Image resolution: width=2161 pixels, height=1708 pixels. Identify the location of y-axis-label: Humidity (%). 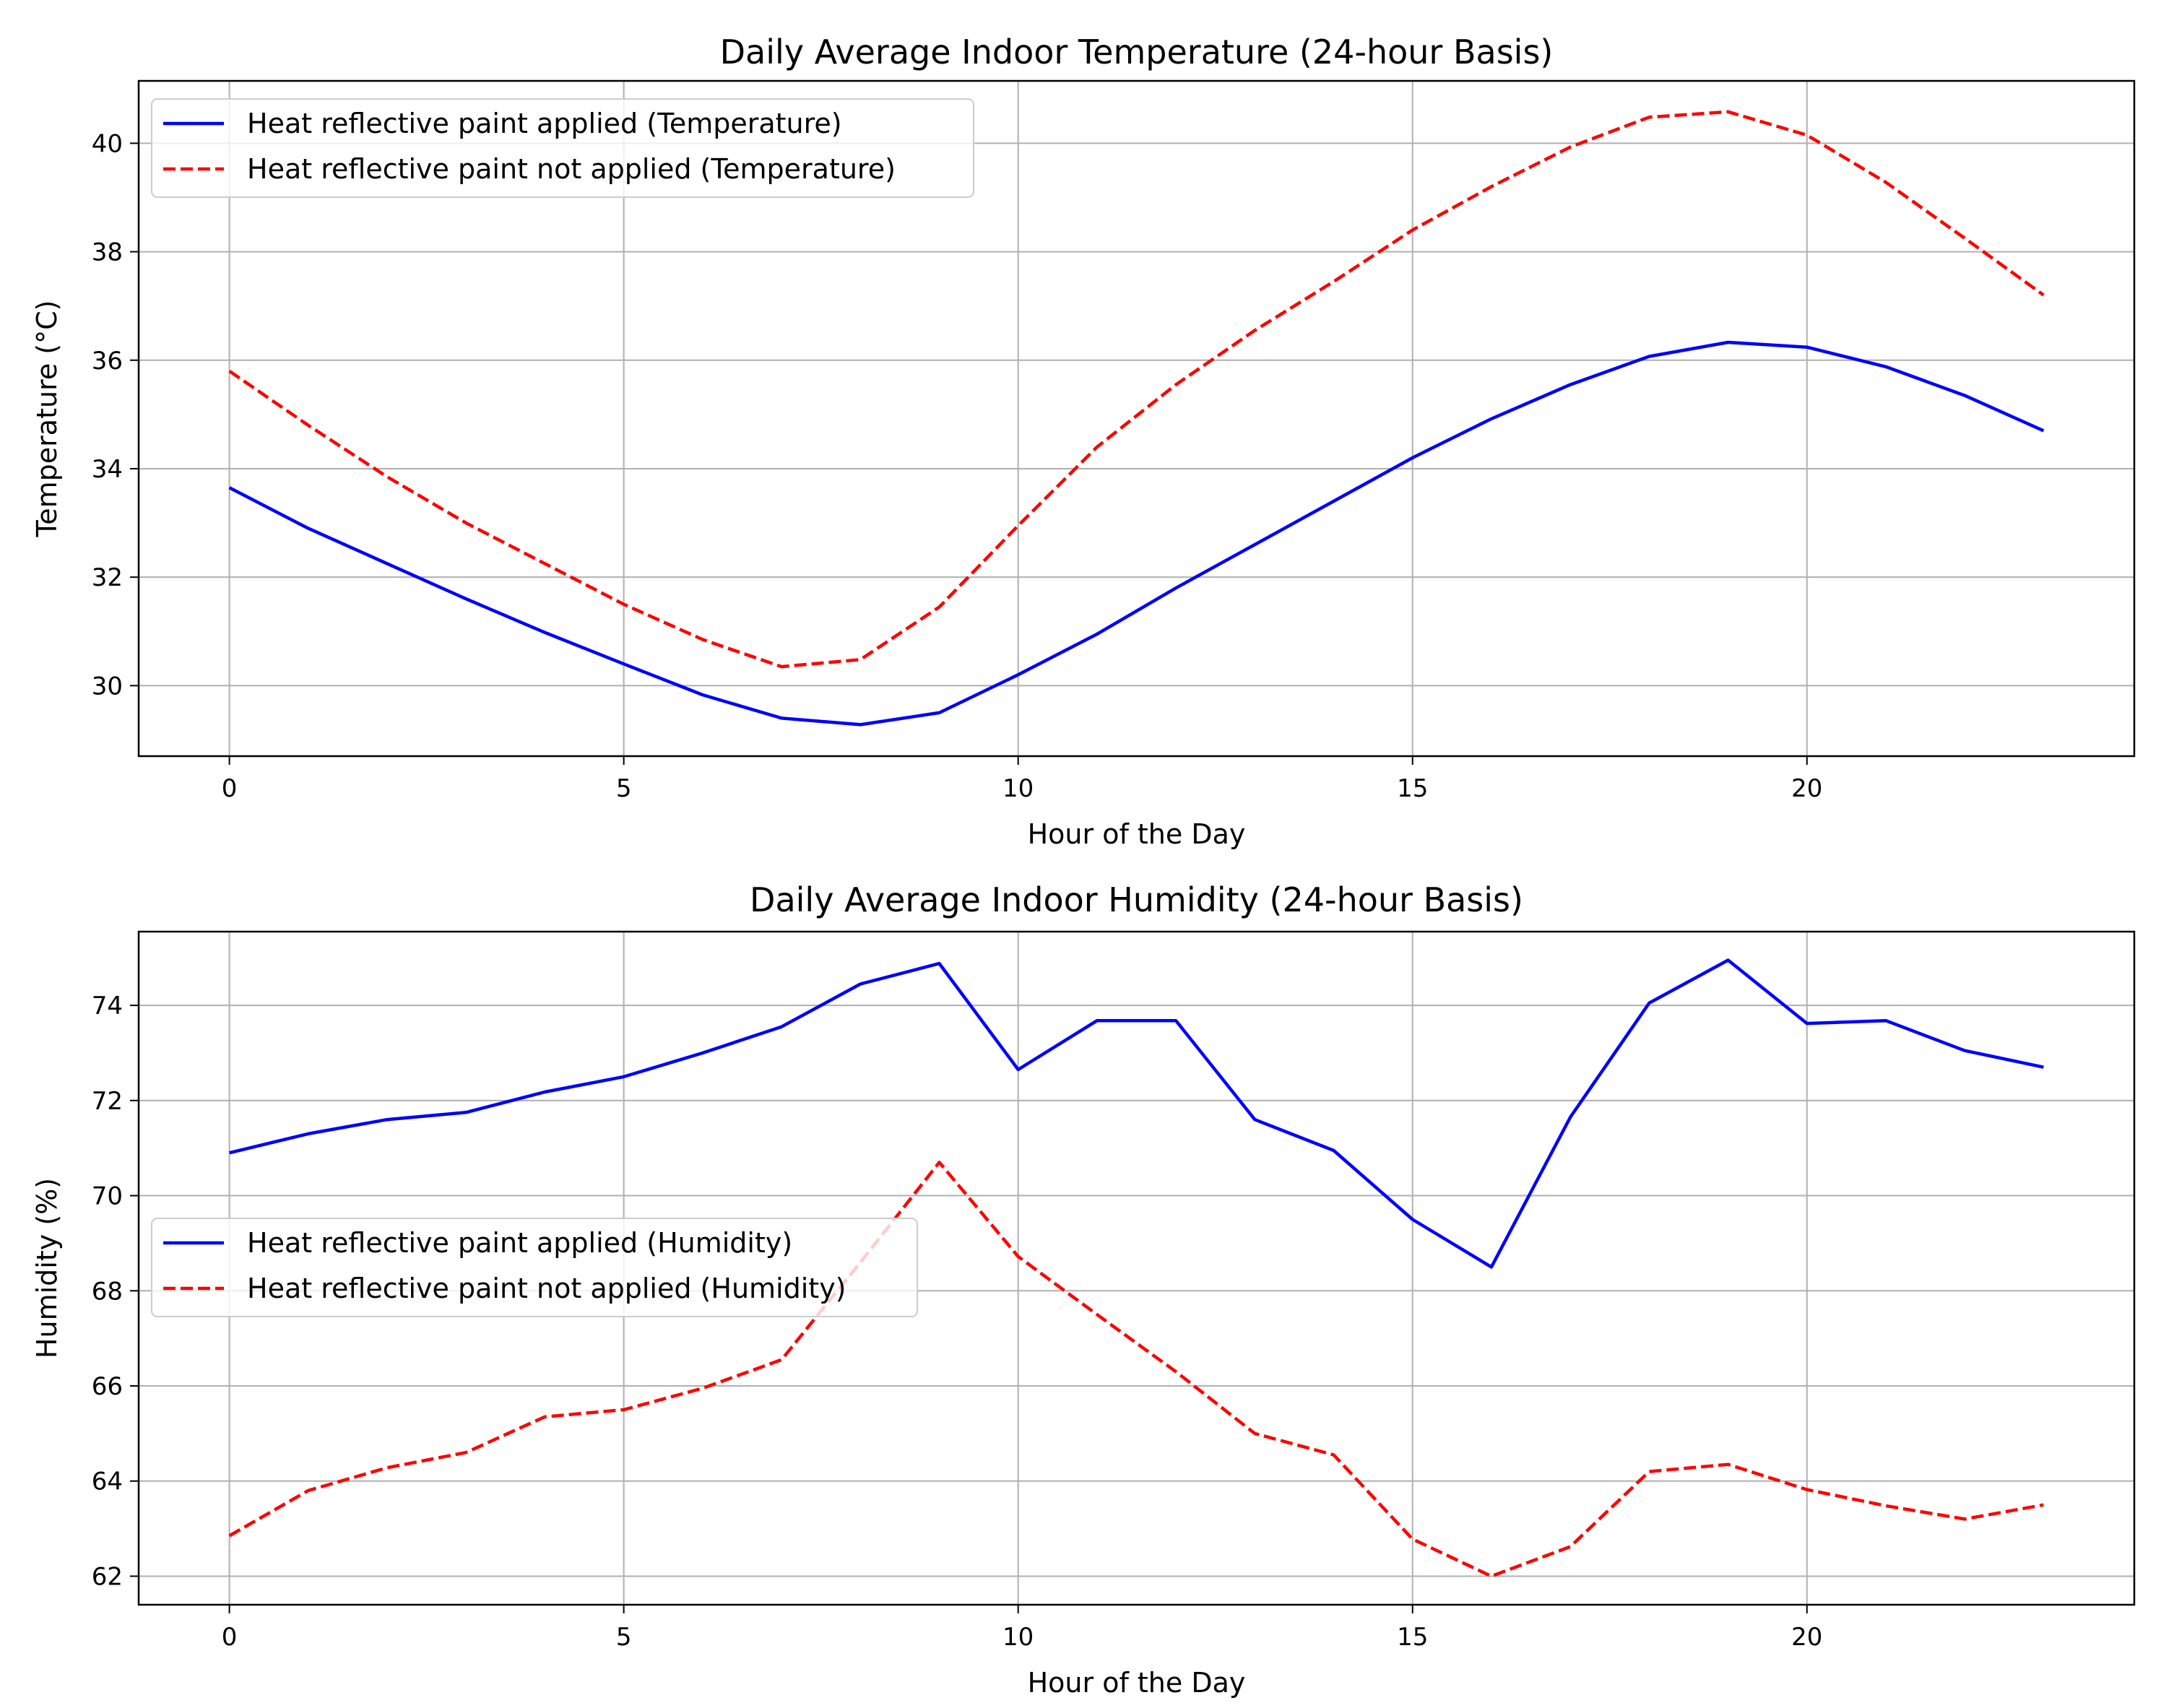
(47, 1268).